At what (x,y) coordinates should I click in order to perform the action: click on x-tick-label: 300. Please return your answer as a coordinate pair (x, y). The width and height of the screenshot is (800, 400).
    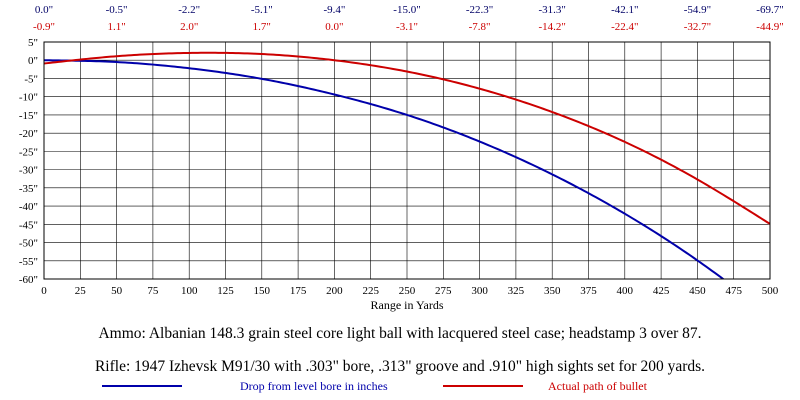
    Looking at the image, I should click on (479, 291).